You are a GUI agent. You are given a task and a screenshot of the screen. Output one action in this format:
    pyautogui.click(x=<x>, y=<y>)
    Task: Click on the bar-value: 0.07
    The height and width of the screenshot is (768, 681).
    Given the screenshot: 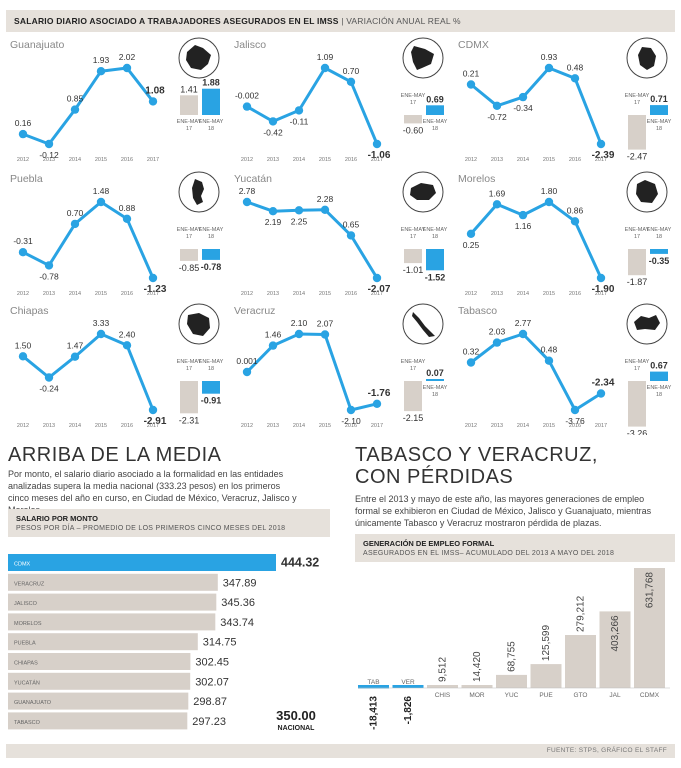 What is the action you would take?
    pyautogui.click(x=435, y=373)
    